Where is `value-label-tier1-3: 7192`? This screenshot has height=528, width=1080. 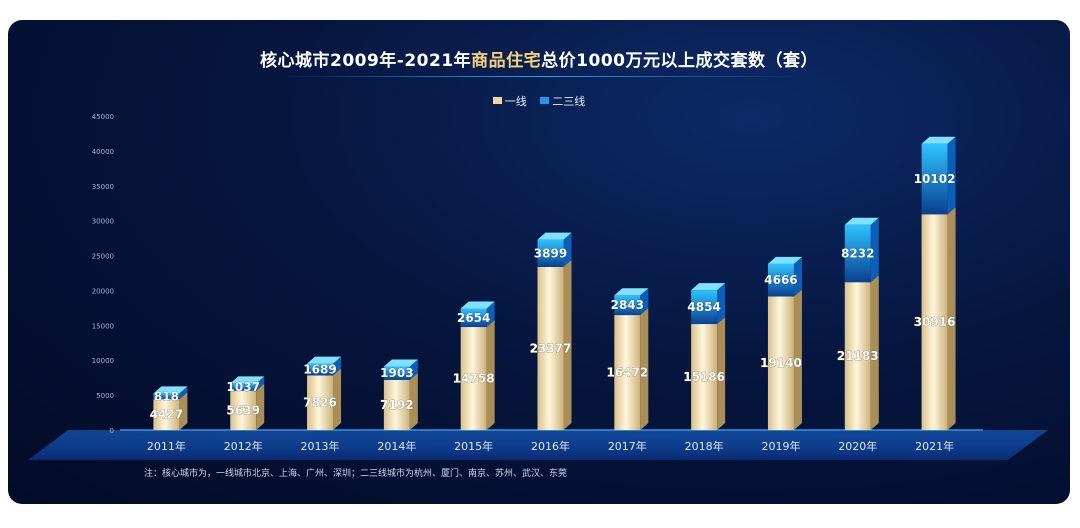
value-label-tier1-3: 7192 is located at coordinates (396, 405).